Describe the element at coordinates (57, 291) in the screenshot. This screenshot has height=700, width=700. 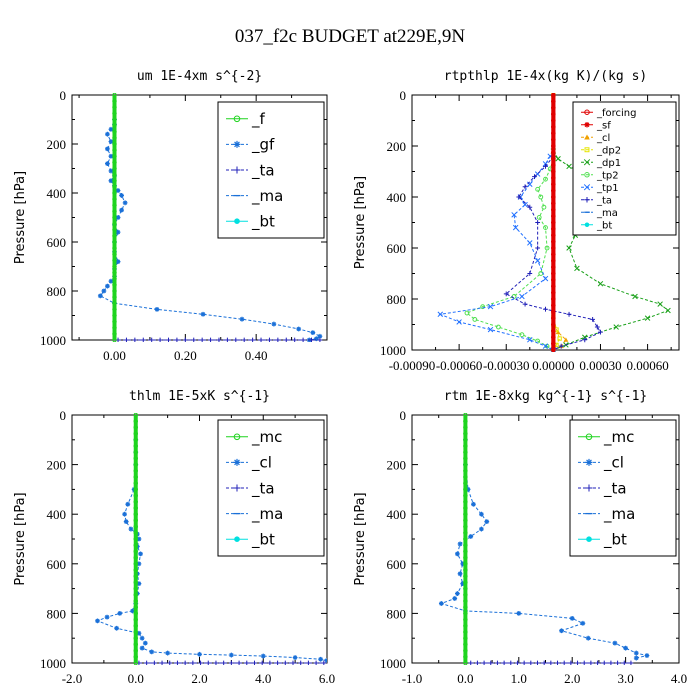
I see `y-tick-label: 800` at that location.